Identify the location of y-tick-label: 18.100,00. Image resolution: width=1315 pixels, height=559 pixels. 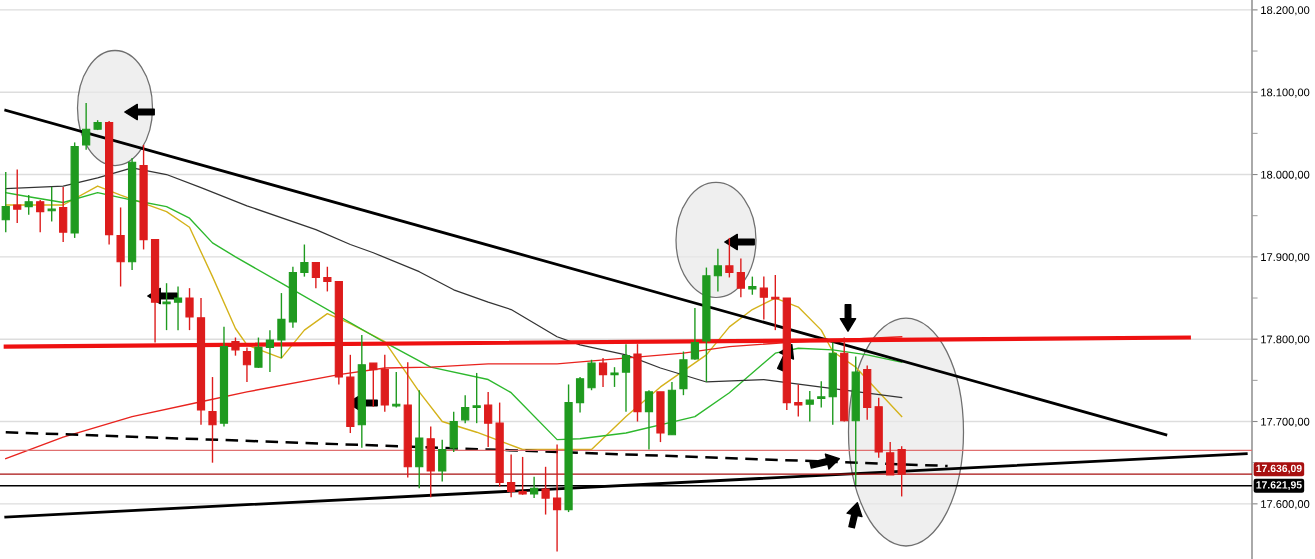
(1285, 93).